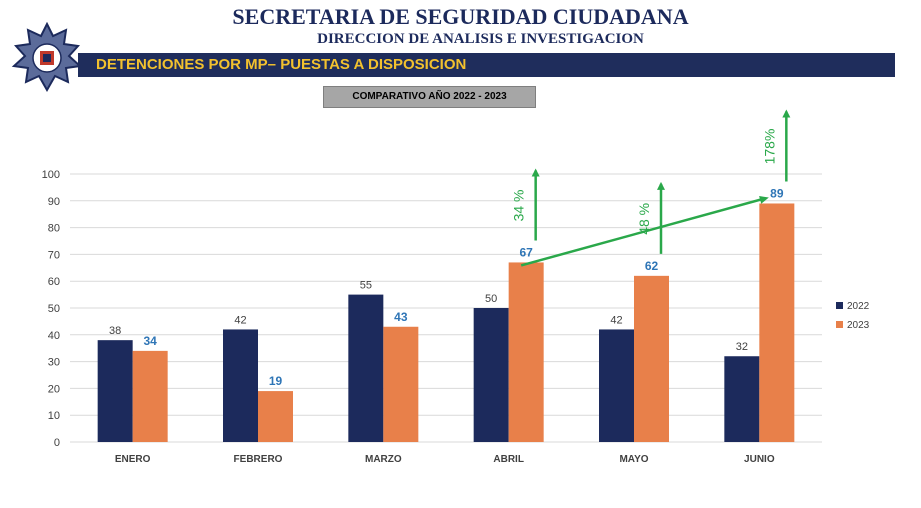  Describe the element at coordinates (54, 363) in the screenshot. I see `y-tick-label: 30` at that location.